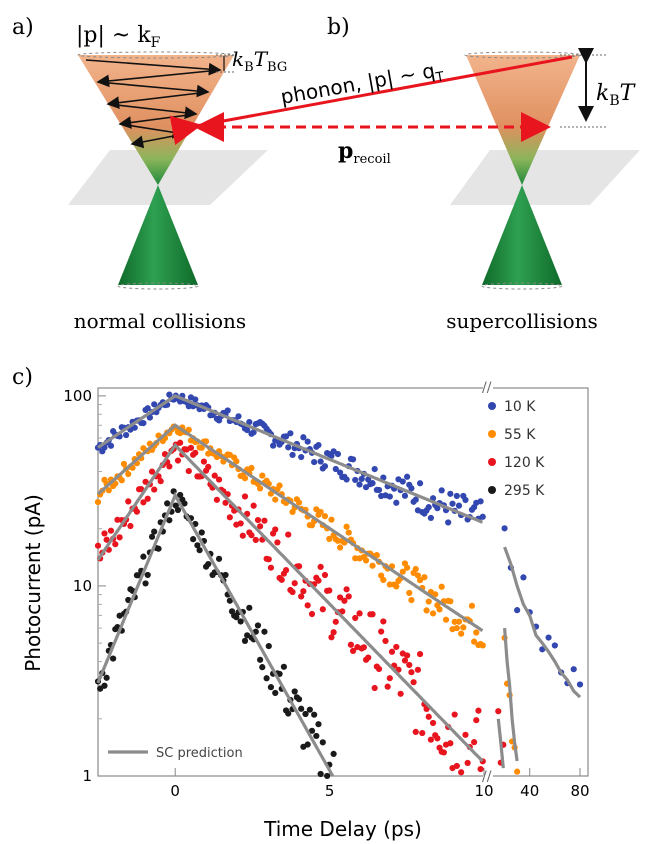 This screenshot has height=844, width=659. Describe the element at coordinates (364, 152) in the screenshot. I see `recoil-label: precoil` at that location.